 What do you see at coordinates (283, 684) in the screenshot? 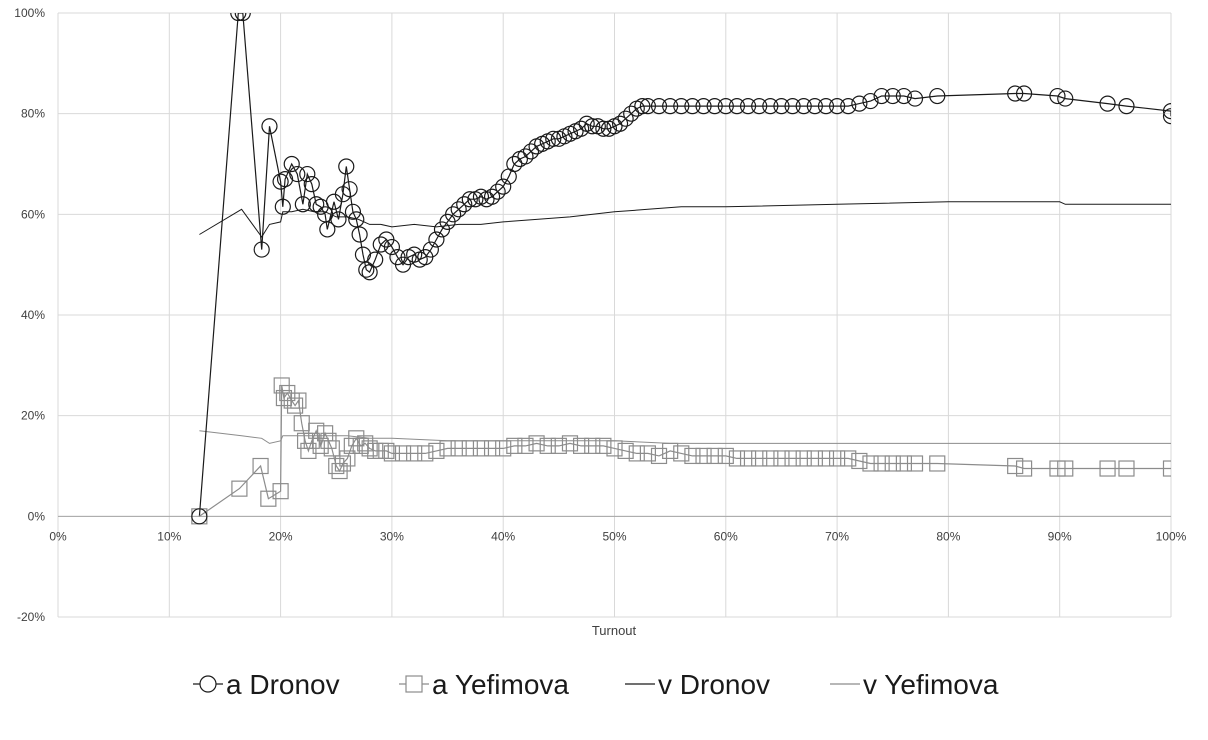
I see `legend-label: a Dronov` at bounding box center [283, 684].